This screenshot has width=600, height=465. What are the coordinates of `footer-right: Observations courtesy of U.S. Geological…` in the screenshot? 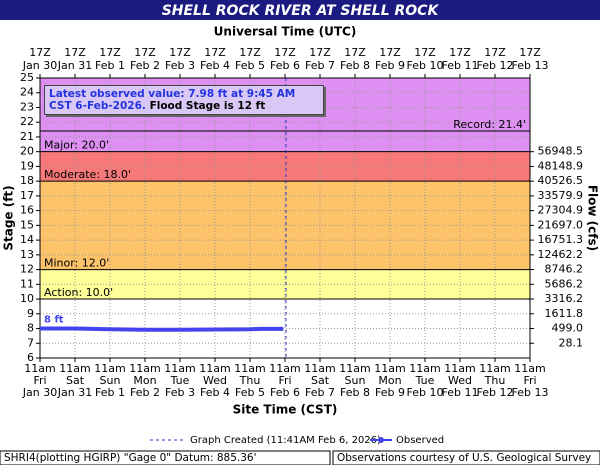 It's located at (464, 458).